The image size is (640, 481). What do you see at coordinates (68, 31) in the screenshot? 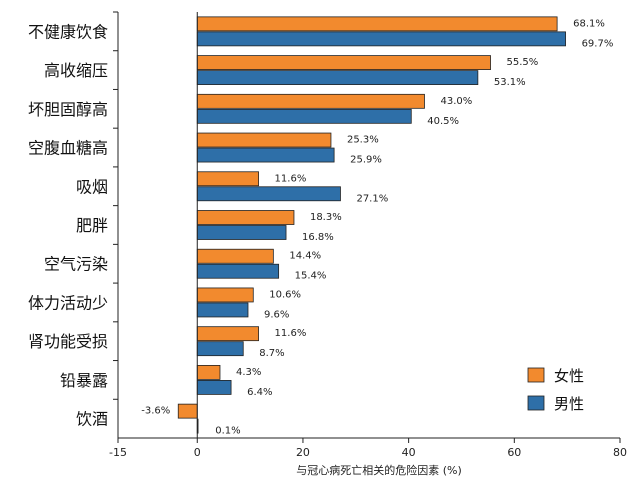
I see `category-label: 不健康饮食` at bounding box center [68, 31].